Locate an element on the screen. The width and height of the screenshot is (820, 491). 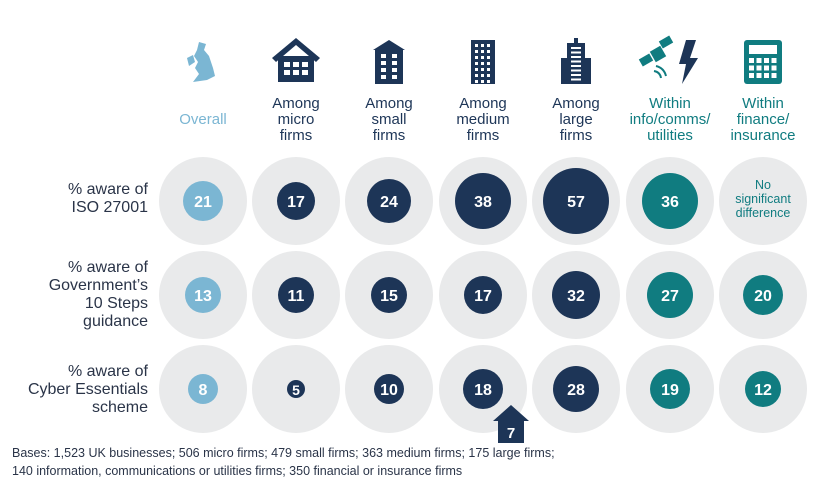
column-header-line: medium is located at coordinates (483, 119).